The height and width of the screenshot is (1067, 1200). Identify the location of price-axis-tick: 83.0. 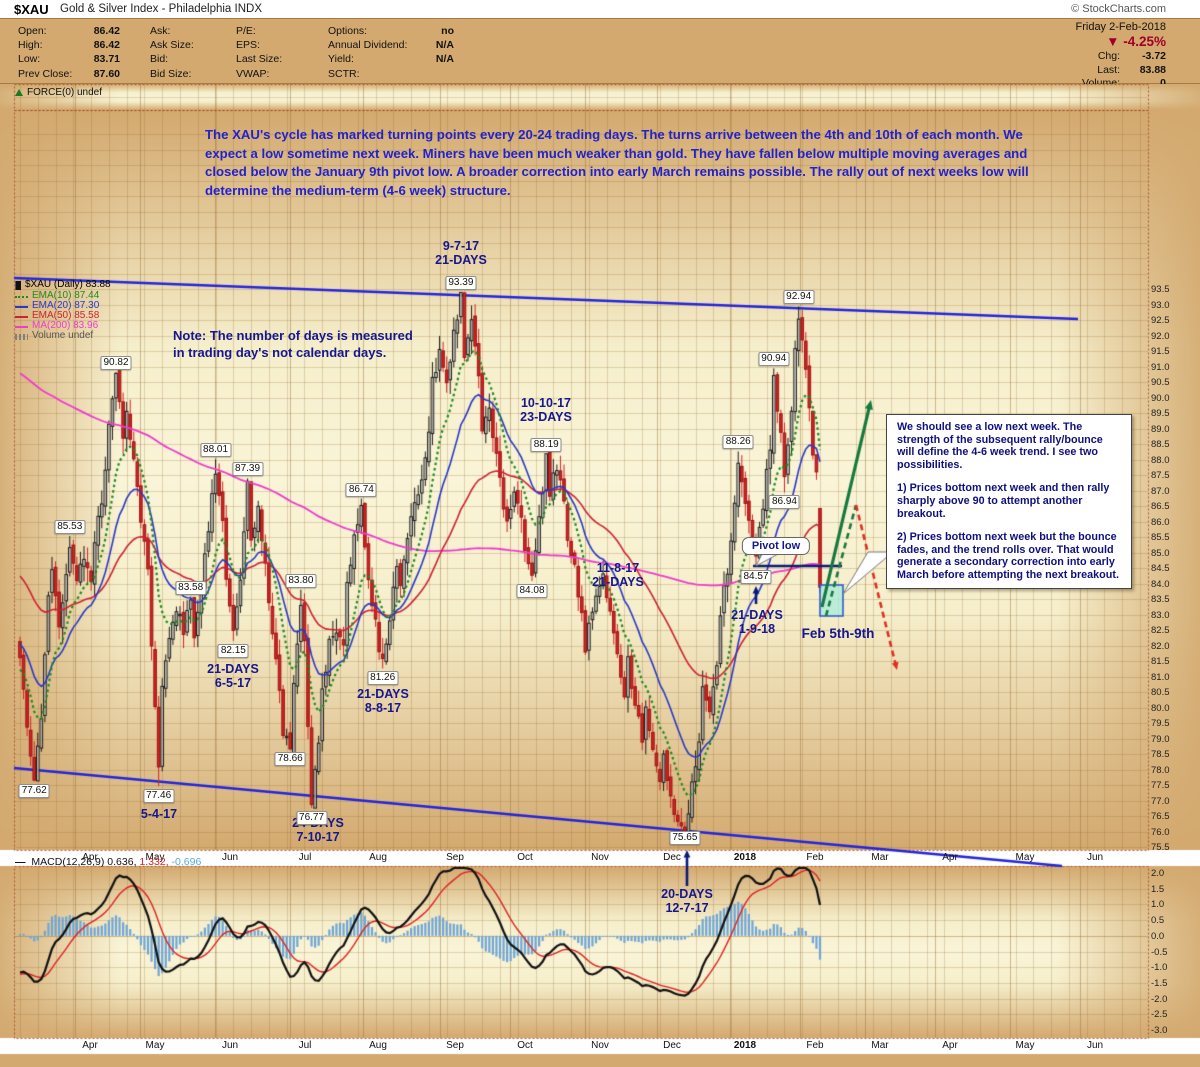
(1160, 615).